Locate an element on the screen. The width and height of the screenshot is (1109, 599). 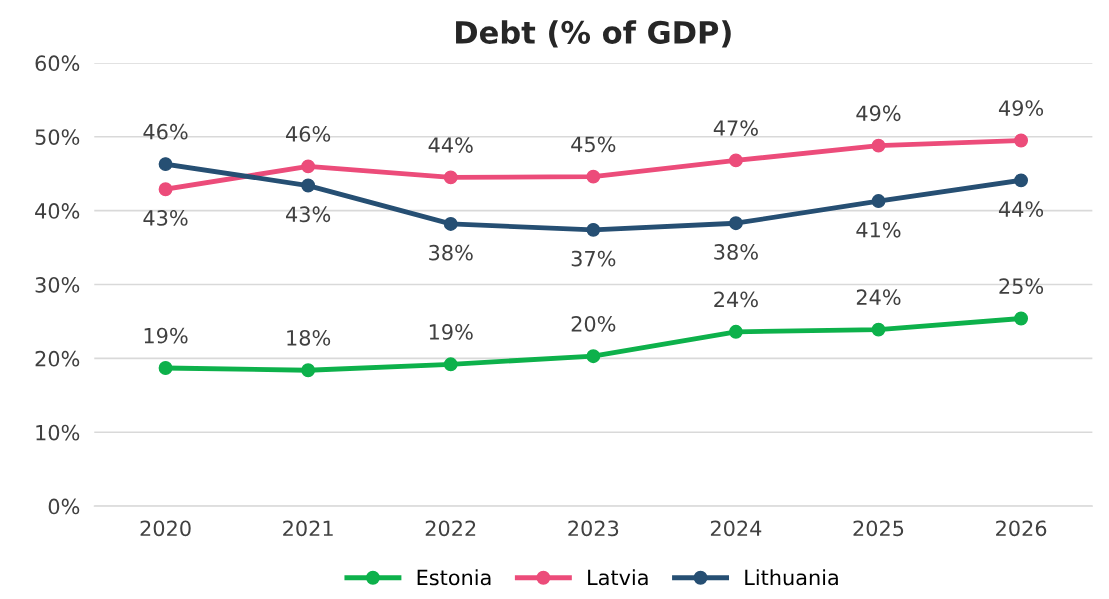
data-label: 25% is located at coordinates (1021, 286).